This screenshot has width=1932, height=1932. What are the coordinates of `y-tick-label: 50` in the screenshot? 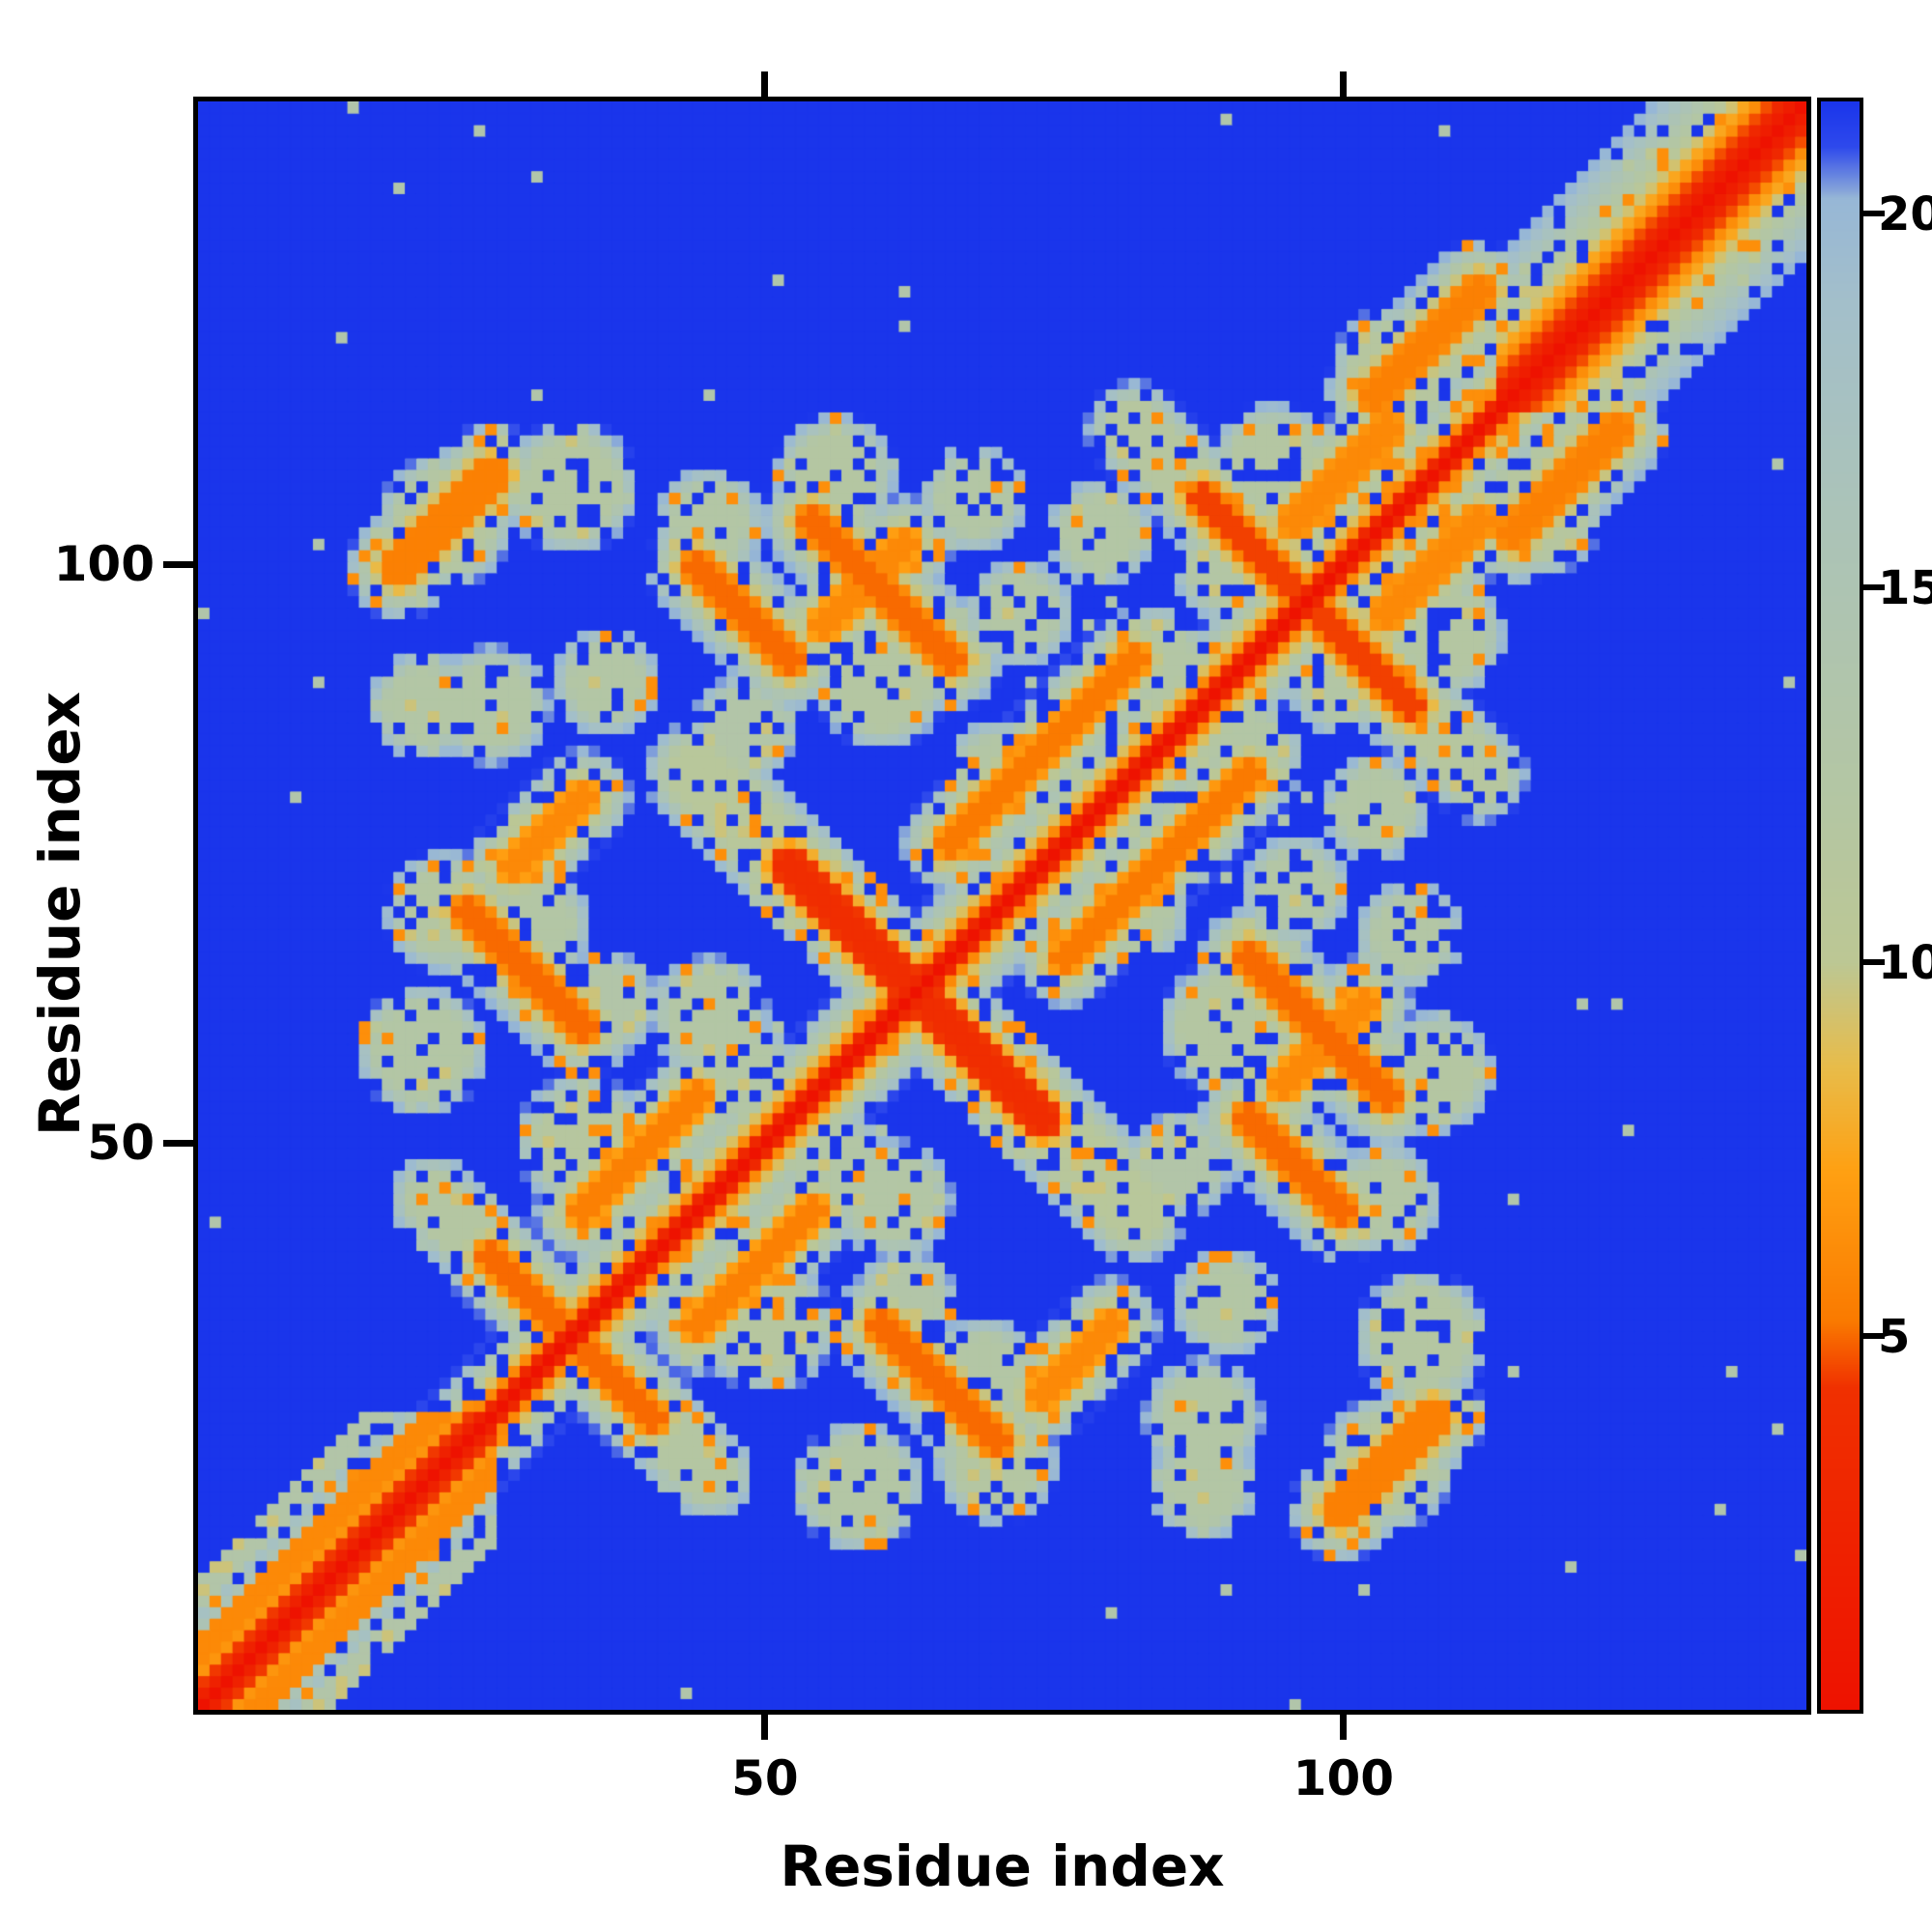 It's located at (121, 1143).